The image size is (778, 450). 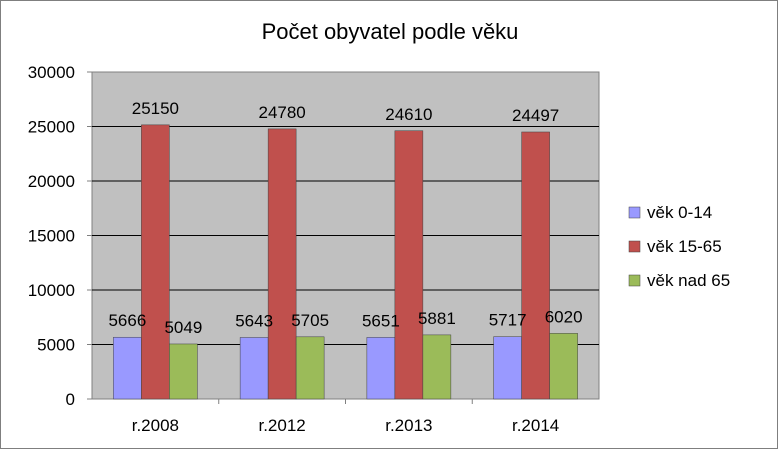 I want to click on legend-item: věk nad 65, so click(x=688, y=280).